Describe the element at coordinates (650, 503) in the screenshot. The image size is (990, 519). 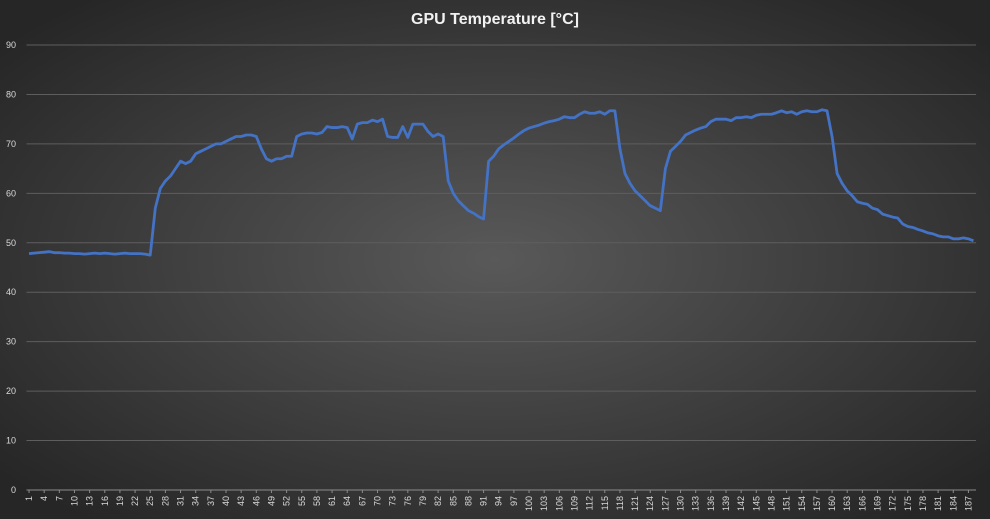
I see `x-tick-label: 124` at that location.